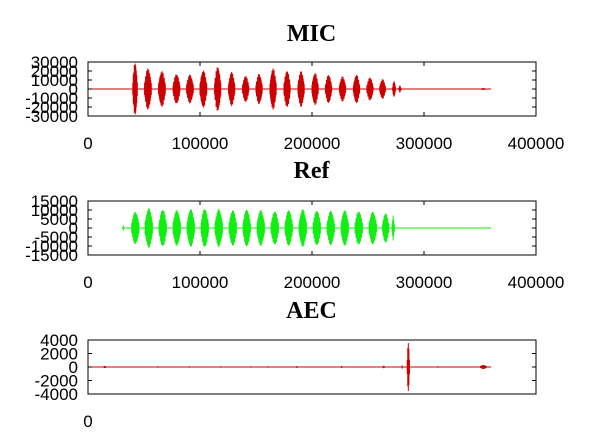  What do you see at coordinates (59, 219) in the screenshot?
I see `ref-ytick-label: 5000` at bounding box center [59, 219].